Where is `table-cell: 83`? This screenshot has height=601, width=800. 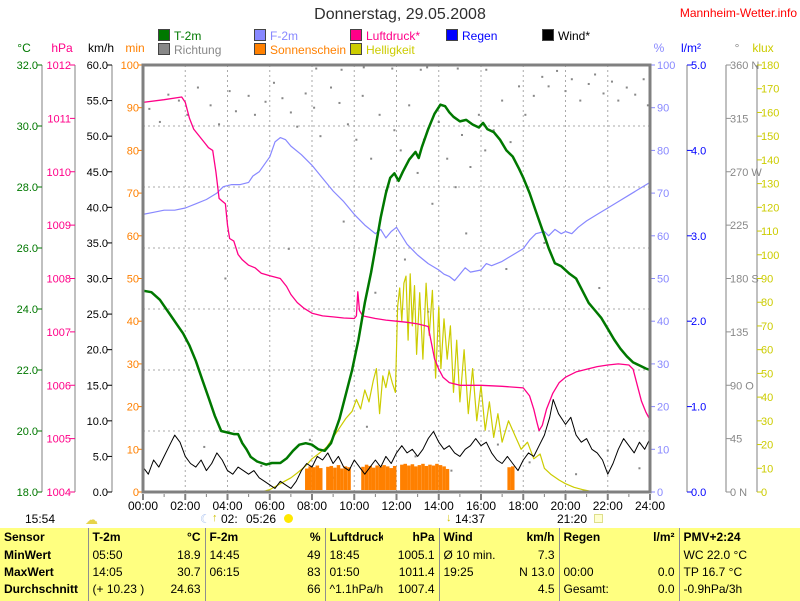
table-cell: 83 is located at coordinates (314, 571).